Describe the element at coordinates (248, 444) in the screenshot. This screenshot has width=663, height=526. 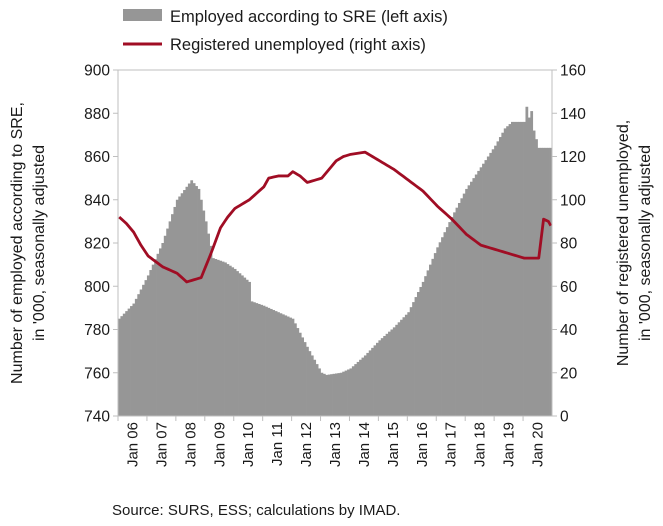
I see `x-tick-label: Jan 10` at that location.